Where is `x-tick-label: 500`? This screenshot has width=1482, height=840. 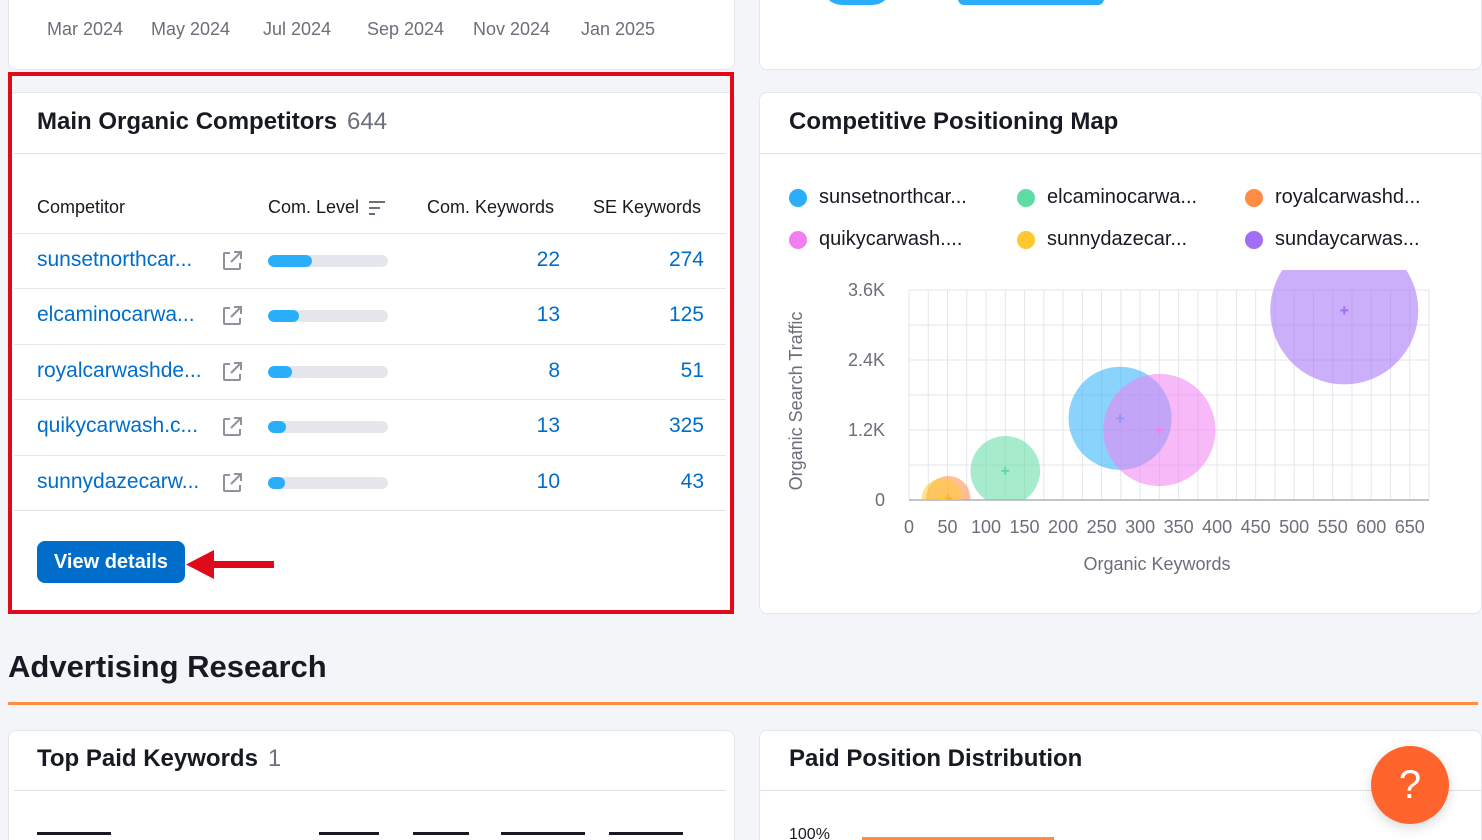
x-tick-label: 500 is located at coordinates (1294, 527).